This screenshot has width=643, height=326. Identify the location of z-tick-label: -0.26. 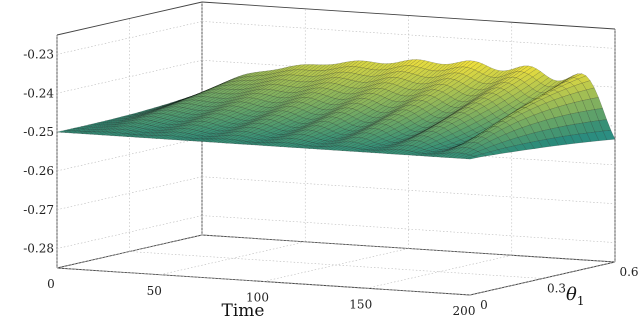
(38, 171).